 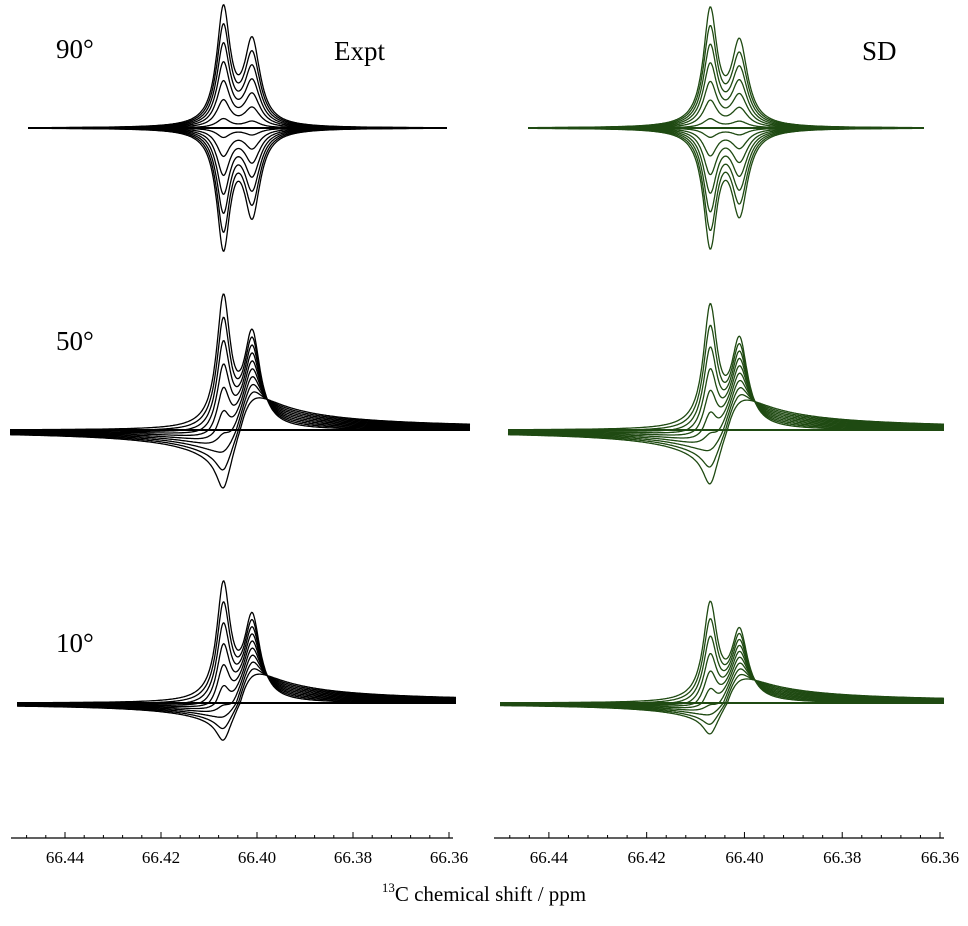 I want to click on column-title-expt: Expt, so click(x=359, y=51).